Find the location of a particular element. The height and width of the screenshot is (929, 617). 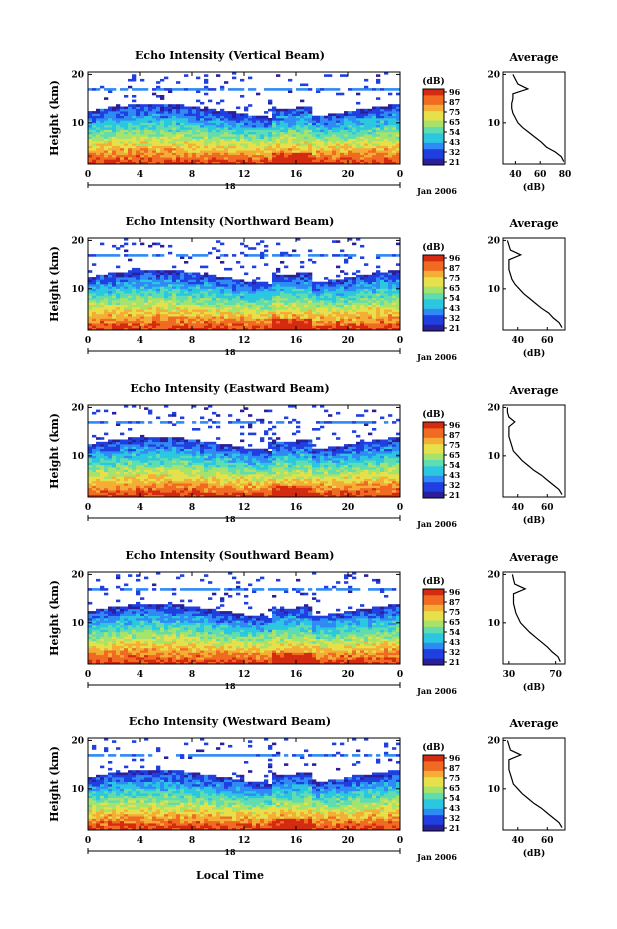

colorbar-swatch is located at coordinates (433, 106).